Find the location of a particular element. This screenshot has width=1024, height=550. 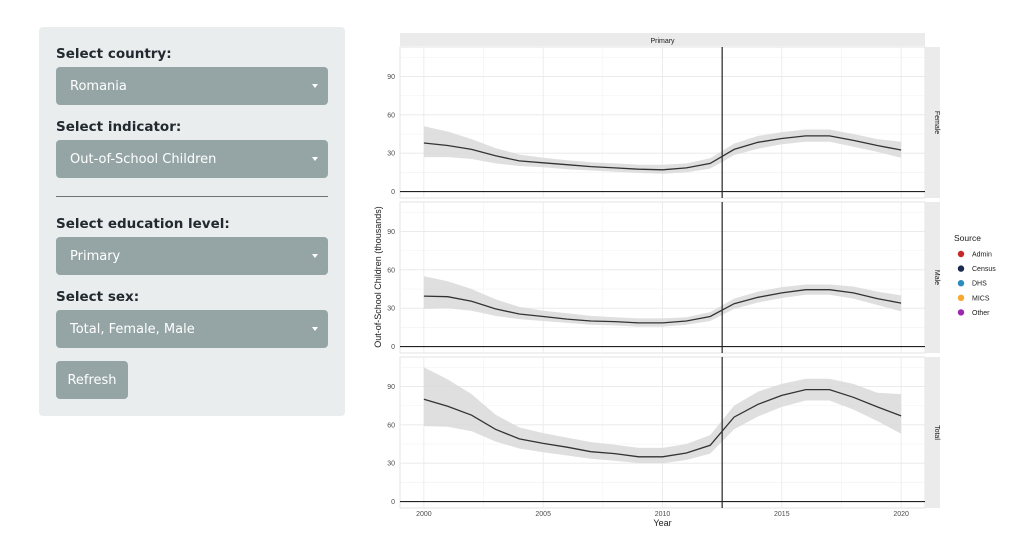

x-tick-label: 2000 is located at coordinates (424, 514).